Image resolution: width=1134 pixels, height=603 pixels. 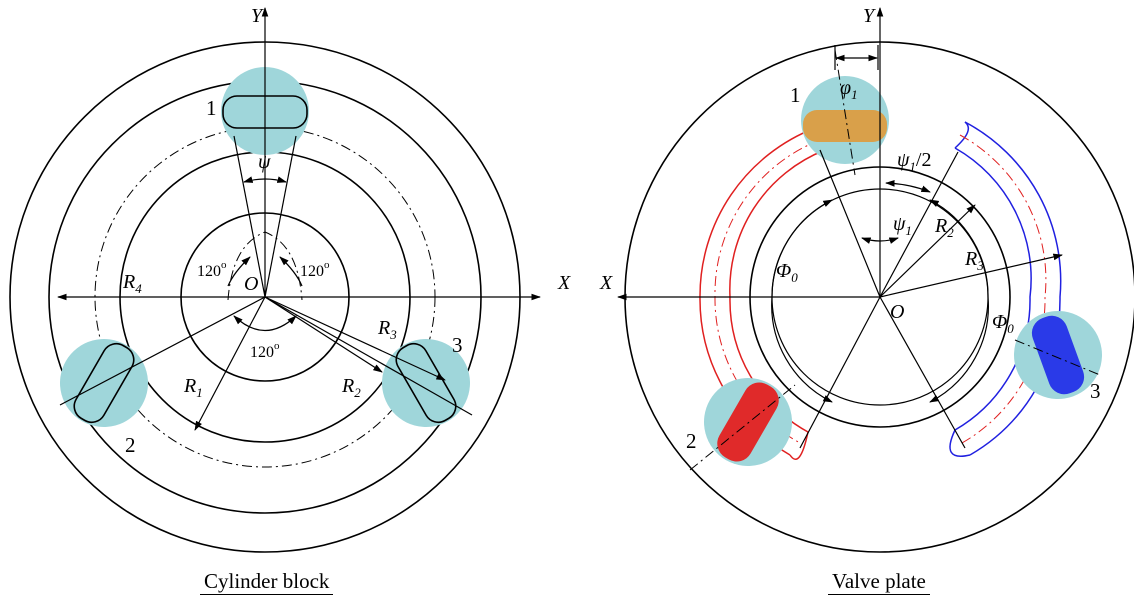 What do you see at coordinates (691, 441) in the screenshot?
I see `vp-port-2-label: 2` at bounding box center [691, 441].